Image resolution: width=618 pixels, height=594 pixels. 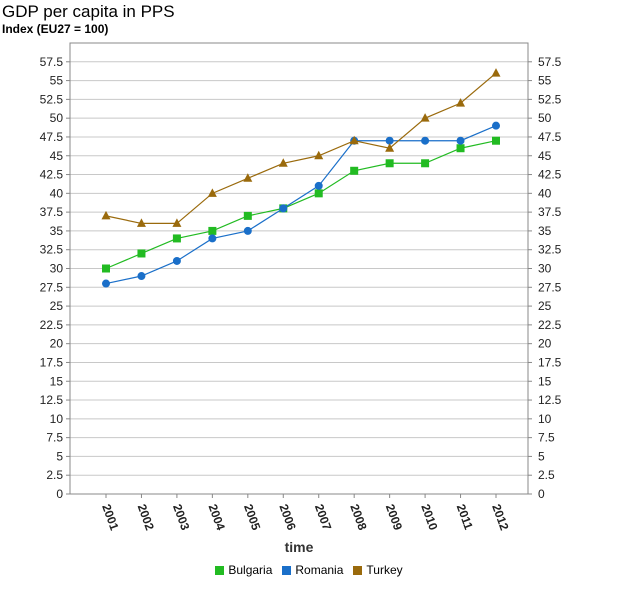 What do you see at coordinates (57, 193) in the screenshot?
I see `y-tick-label-left: 40` at bounding box center [57, 193].